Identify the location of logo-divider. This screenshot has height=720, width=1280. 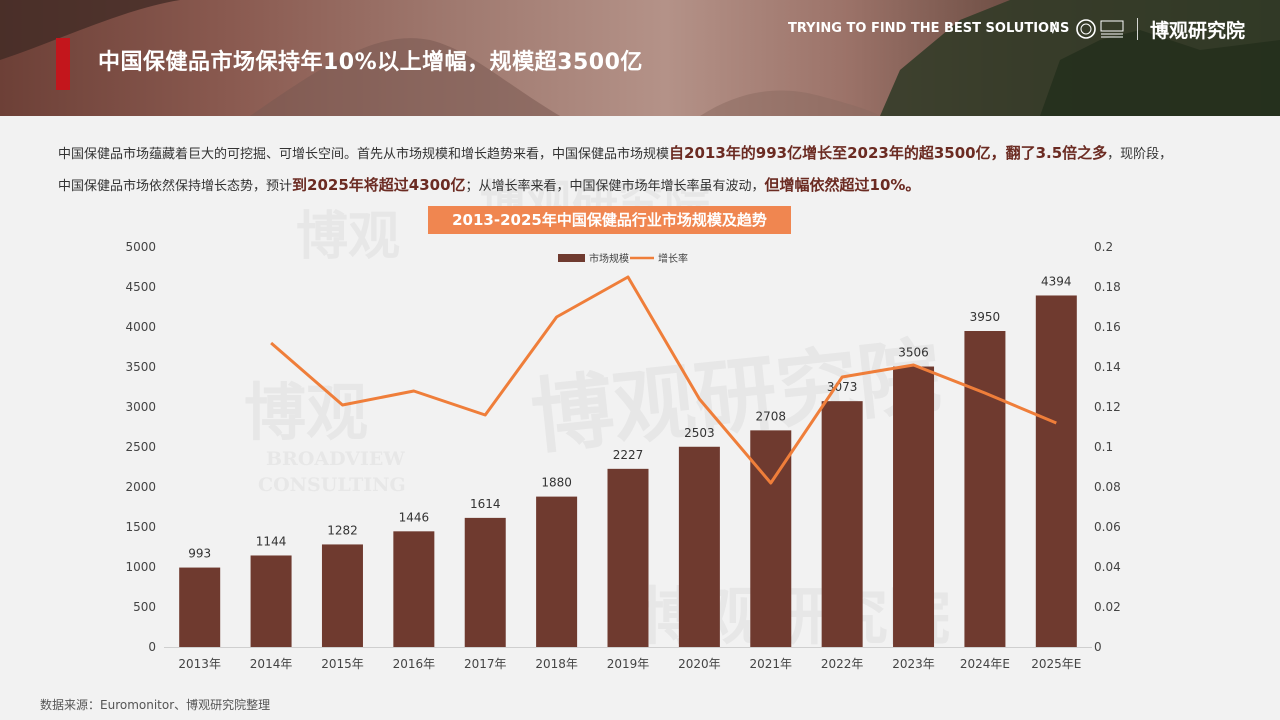
(1137, 29).